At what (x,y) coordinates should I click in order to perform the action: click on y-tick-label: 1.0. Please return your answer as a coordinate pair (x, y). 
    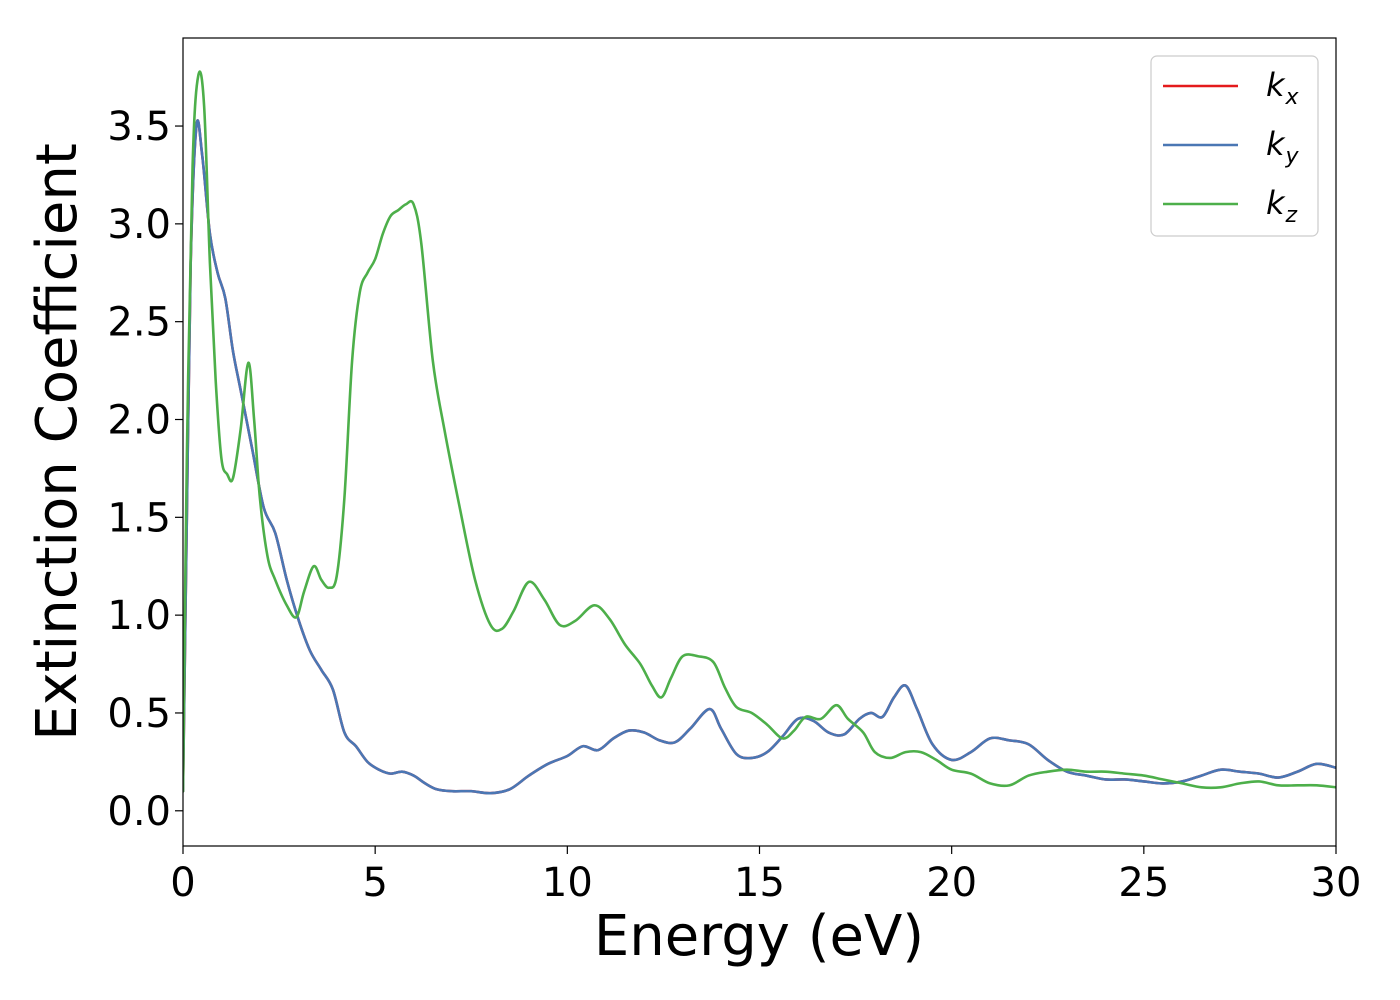
    Looking at the image, I should click on (139, 616).